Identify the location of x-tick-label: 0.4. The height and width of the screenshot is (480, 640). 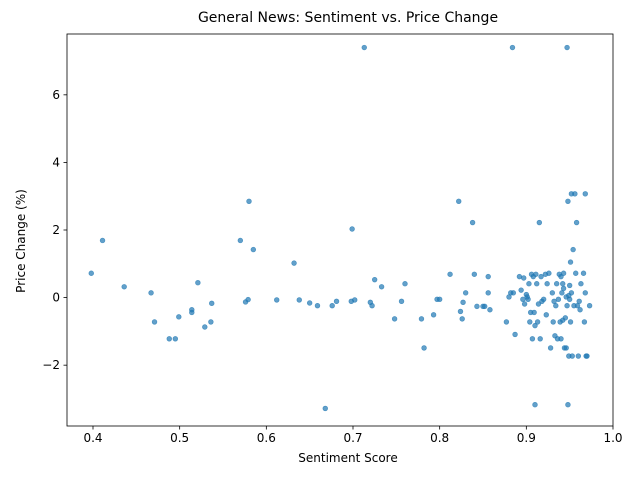
(92, 438).